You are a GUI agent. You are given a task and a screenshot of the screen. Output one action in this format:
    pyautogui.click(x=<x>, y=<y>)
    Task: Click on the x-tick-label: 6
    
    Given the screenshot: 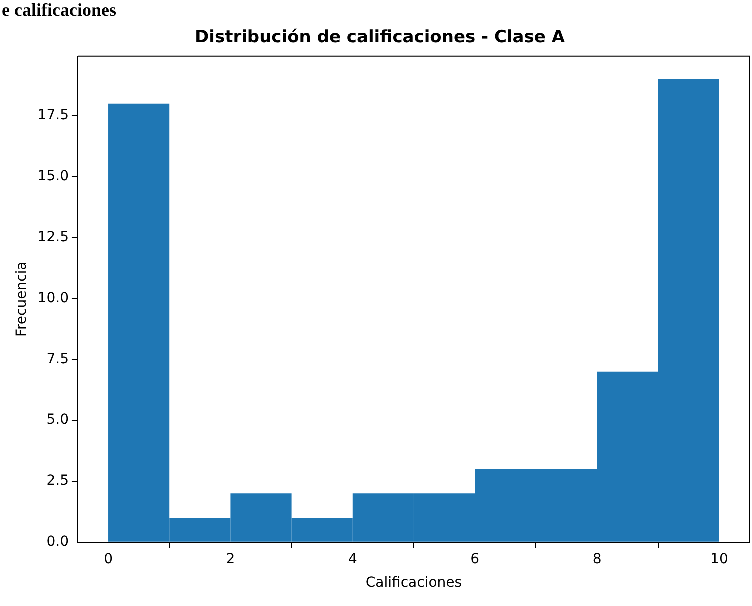 What is the action you would take?
    pyautogui.click(x=475, y=559)
    